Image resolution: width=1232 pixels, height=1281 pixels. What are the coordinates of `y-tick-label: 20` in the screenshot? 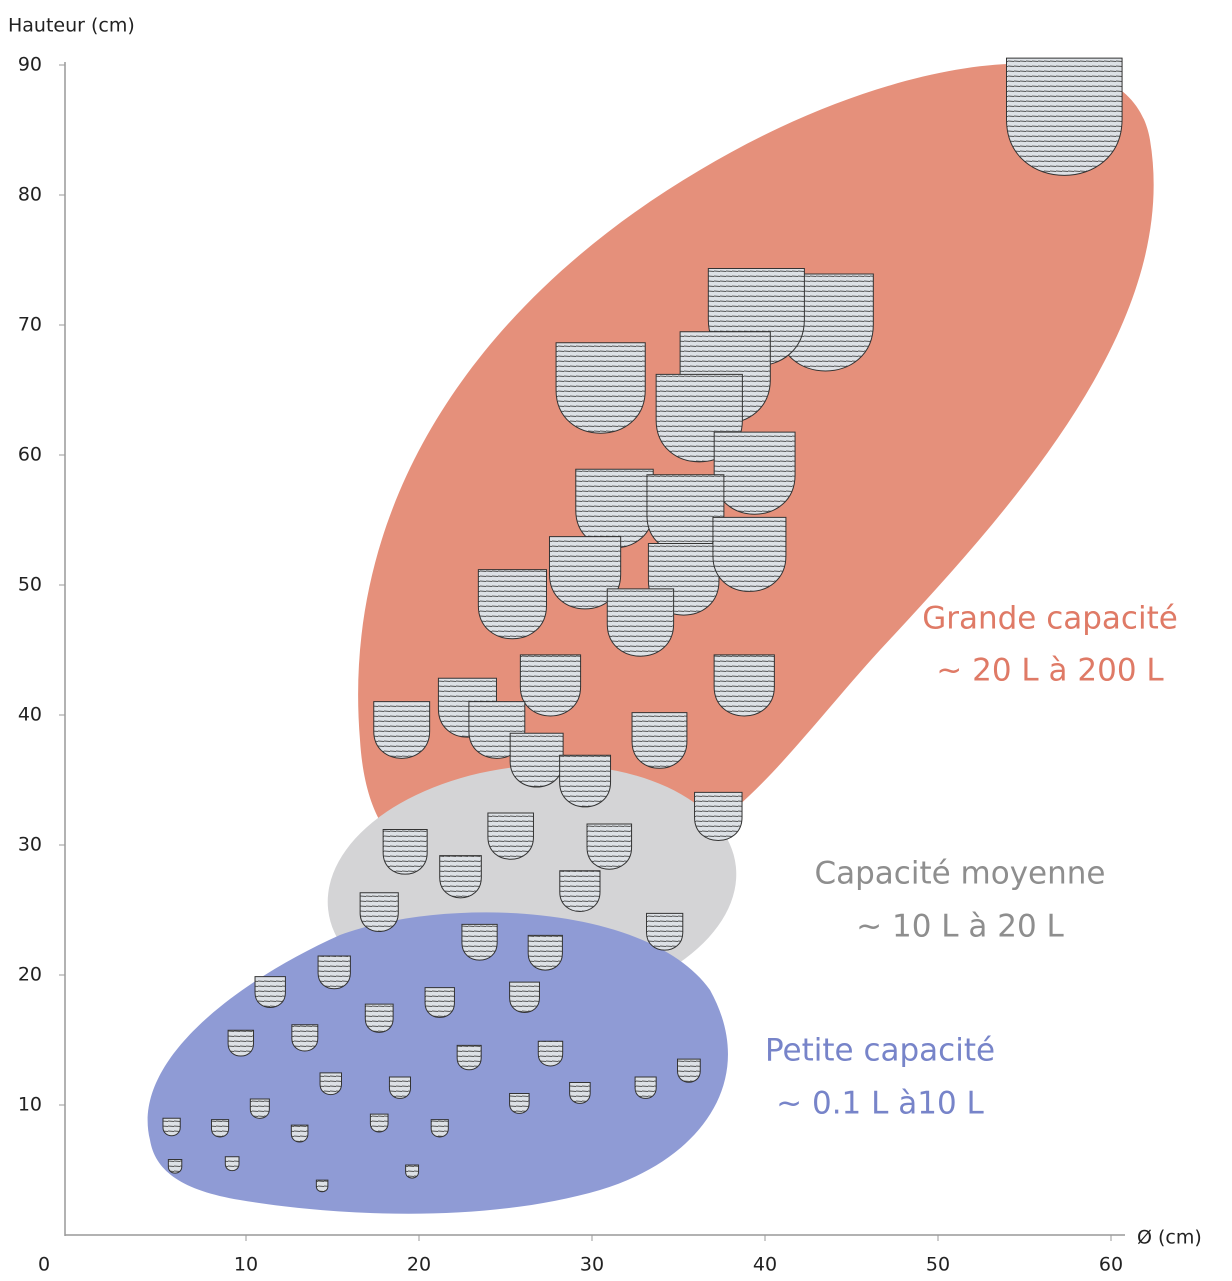 It's located at (30, 975).